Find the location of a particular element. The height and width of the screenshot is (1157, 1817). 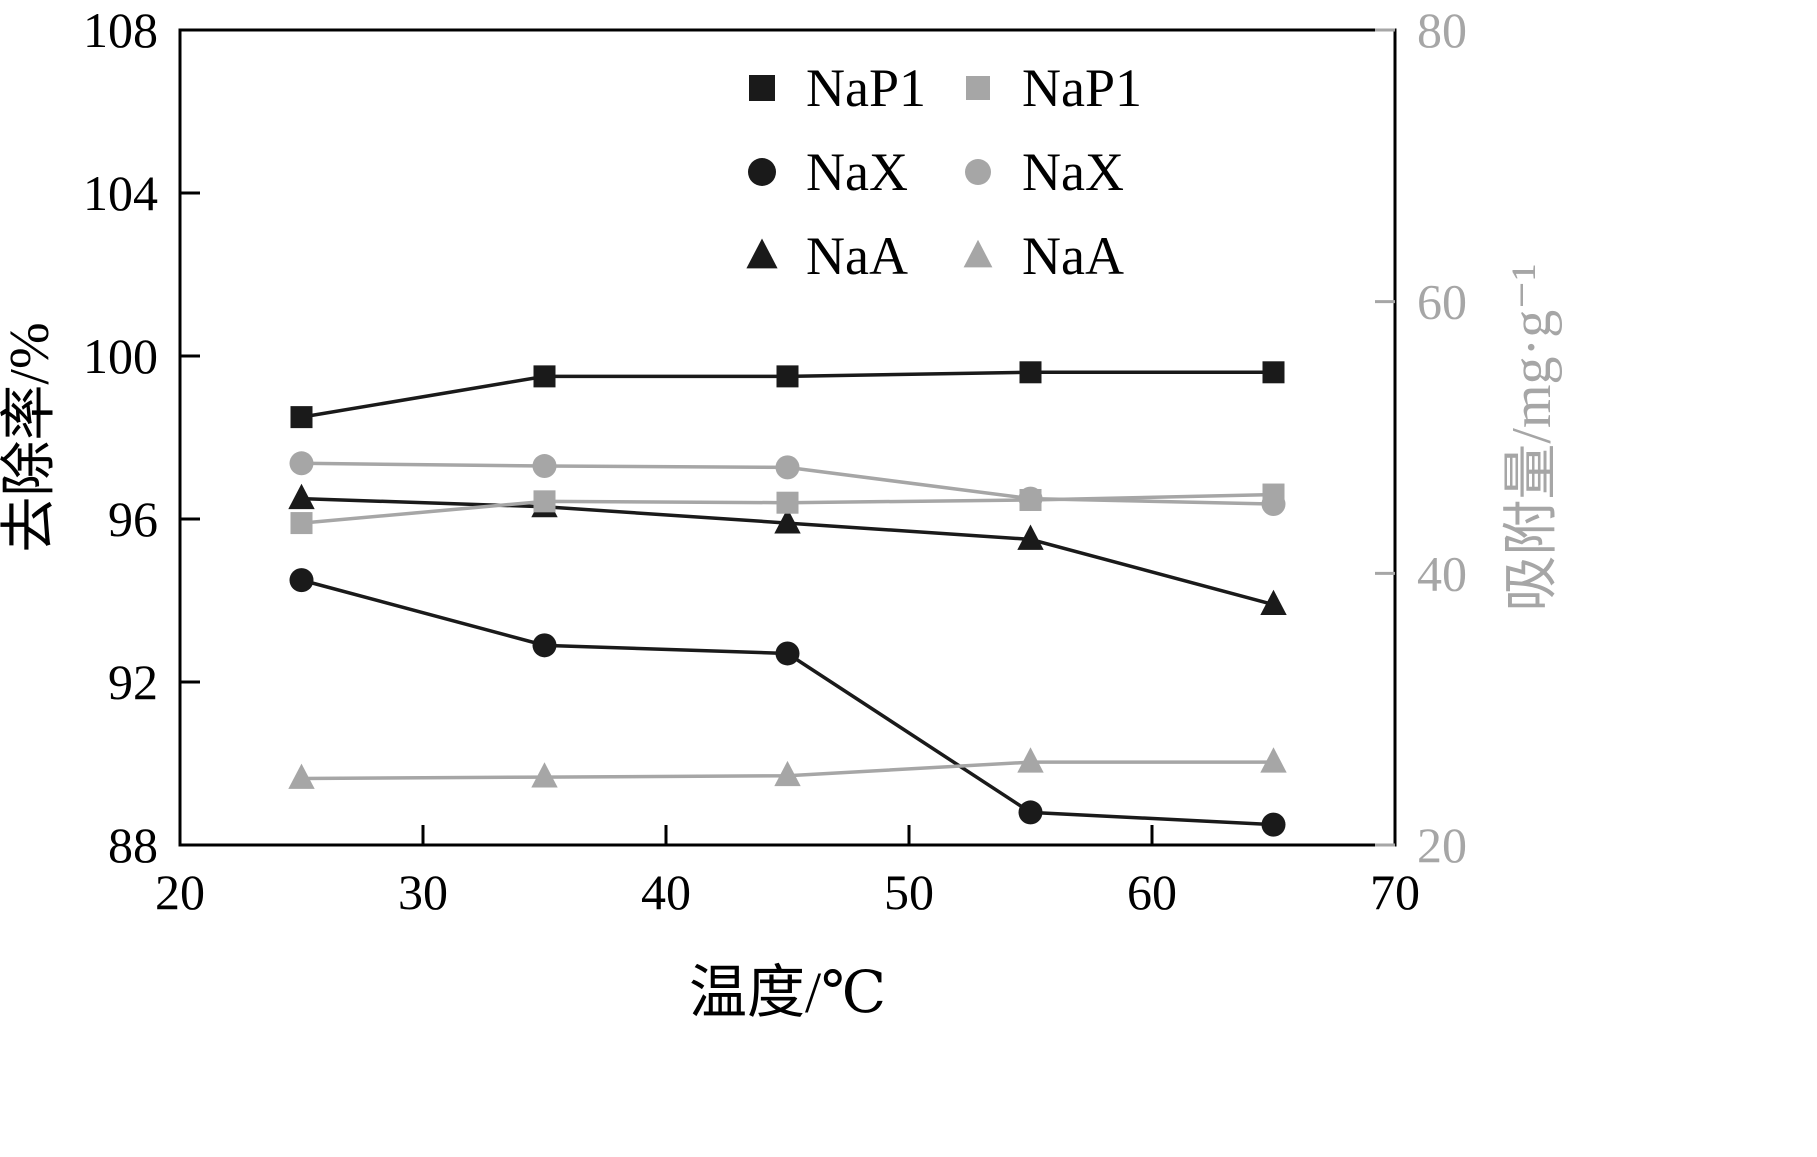

x-axis-title: 温度/℃ is located at coordinates (787, 992).